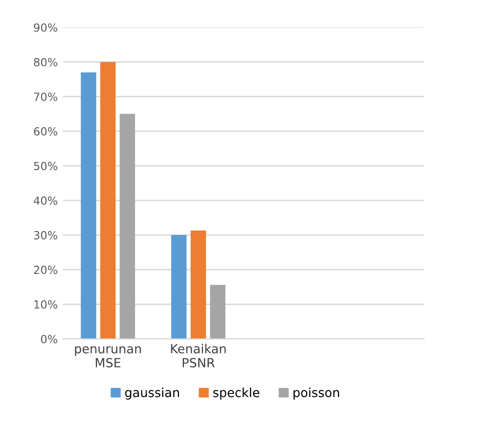  What do you see at coordinates (236, 394) in the screenshot?
I see `legend-label: speckle` at bounding box center [236, 394].